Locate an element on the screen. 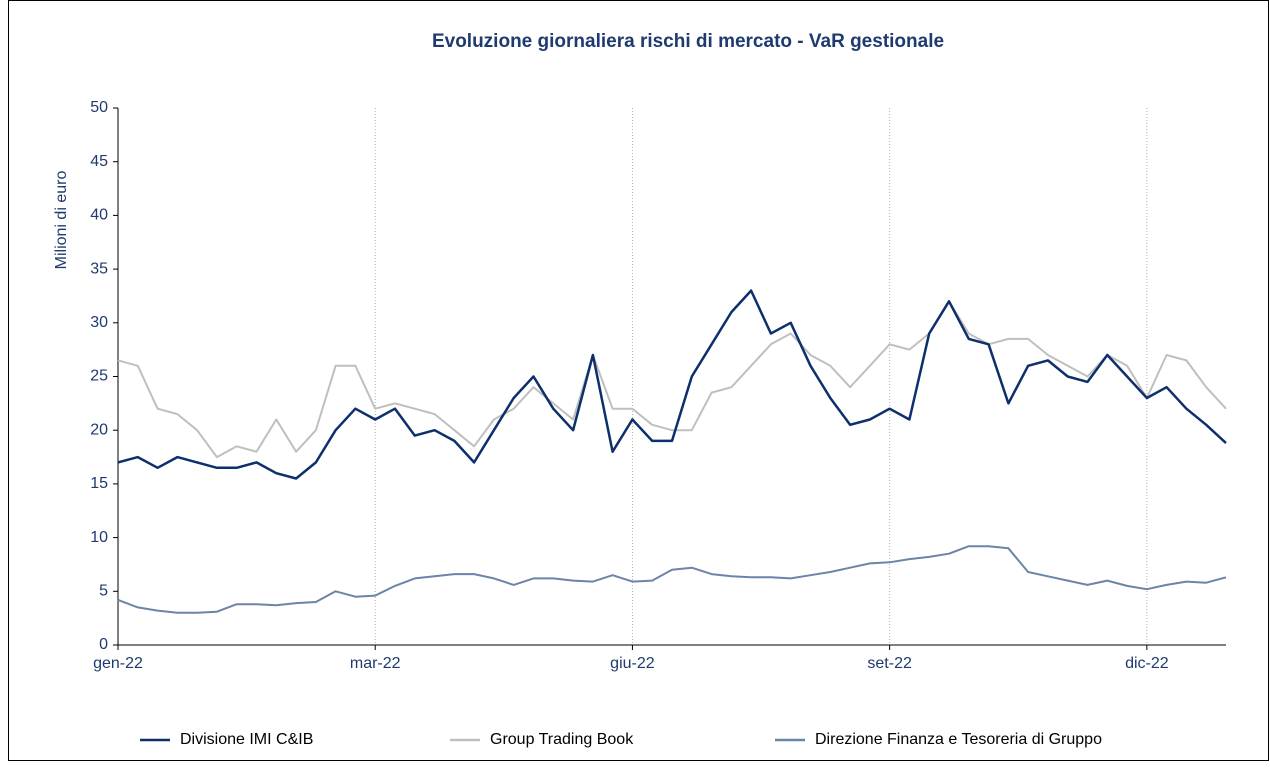 This screenshot has width=1270, height=769. y-tick-label: 25 is located at coordinates (99, 376).